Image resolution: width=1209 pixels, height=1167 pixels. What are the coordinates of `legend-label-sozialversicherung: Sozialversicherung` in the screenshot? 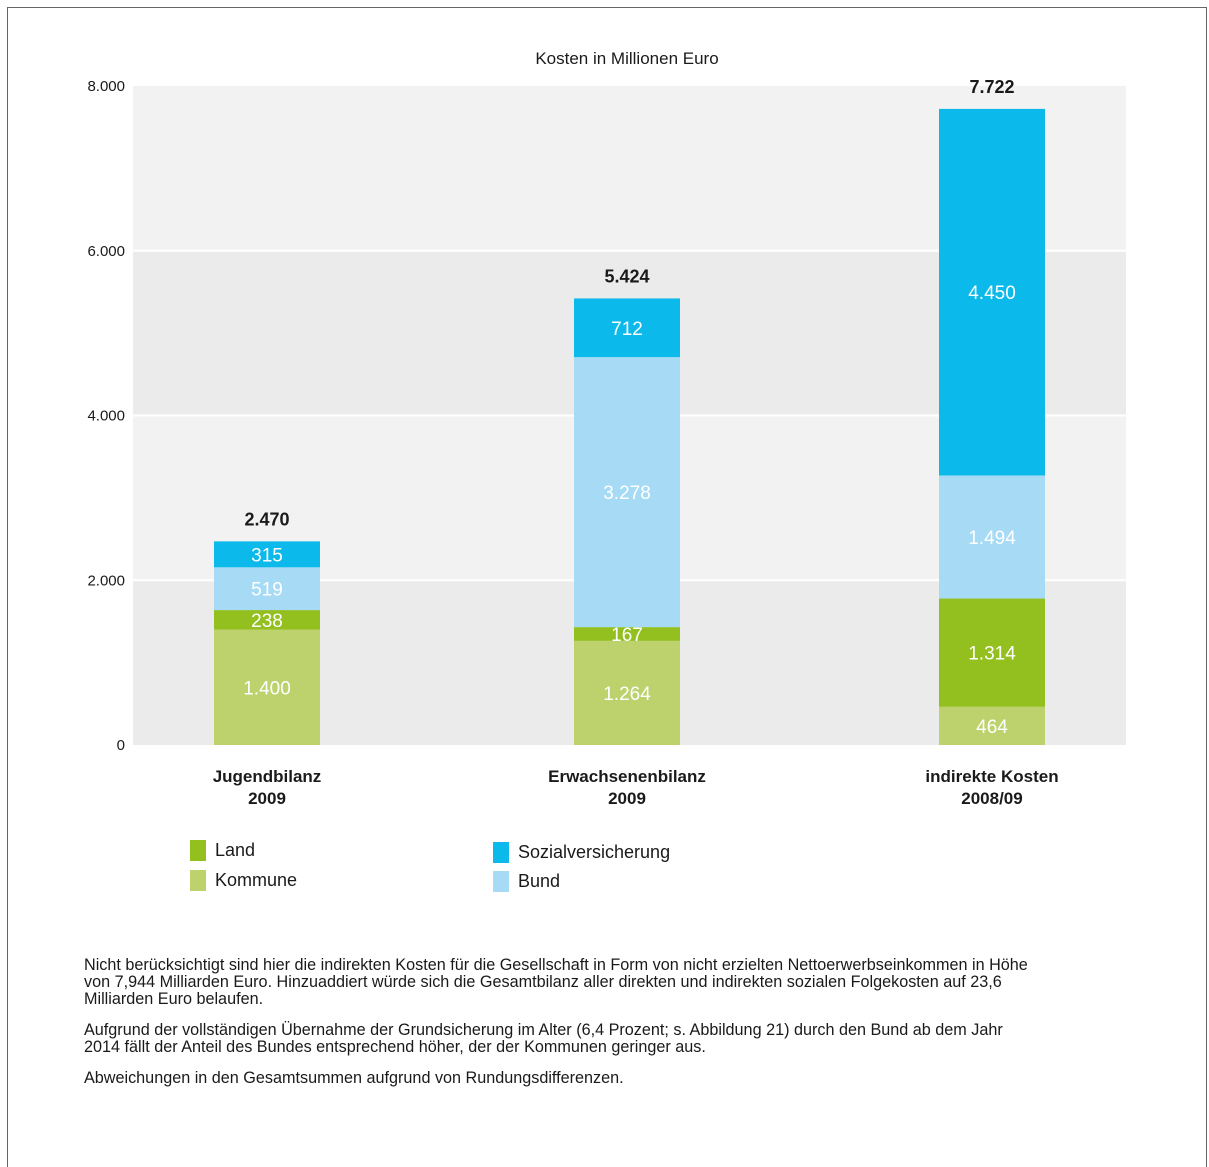 It's located at (594, 852).